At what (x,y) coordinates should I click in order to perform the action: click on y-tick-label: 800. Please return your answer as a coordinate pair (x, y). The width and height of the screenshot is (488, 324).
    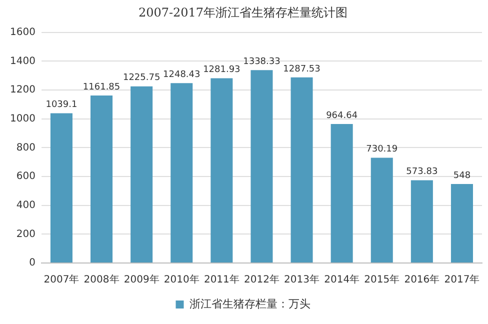
    Looking at the image, I should click on (26, 148).